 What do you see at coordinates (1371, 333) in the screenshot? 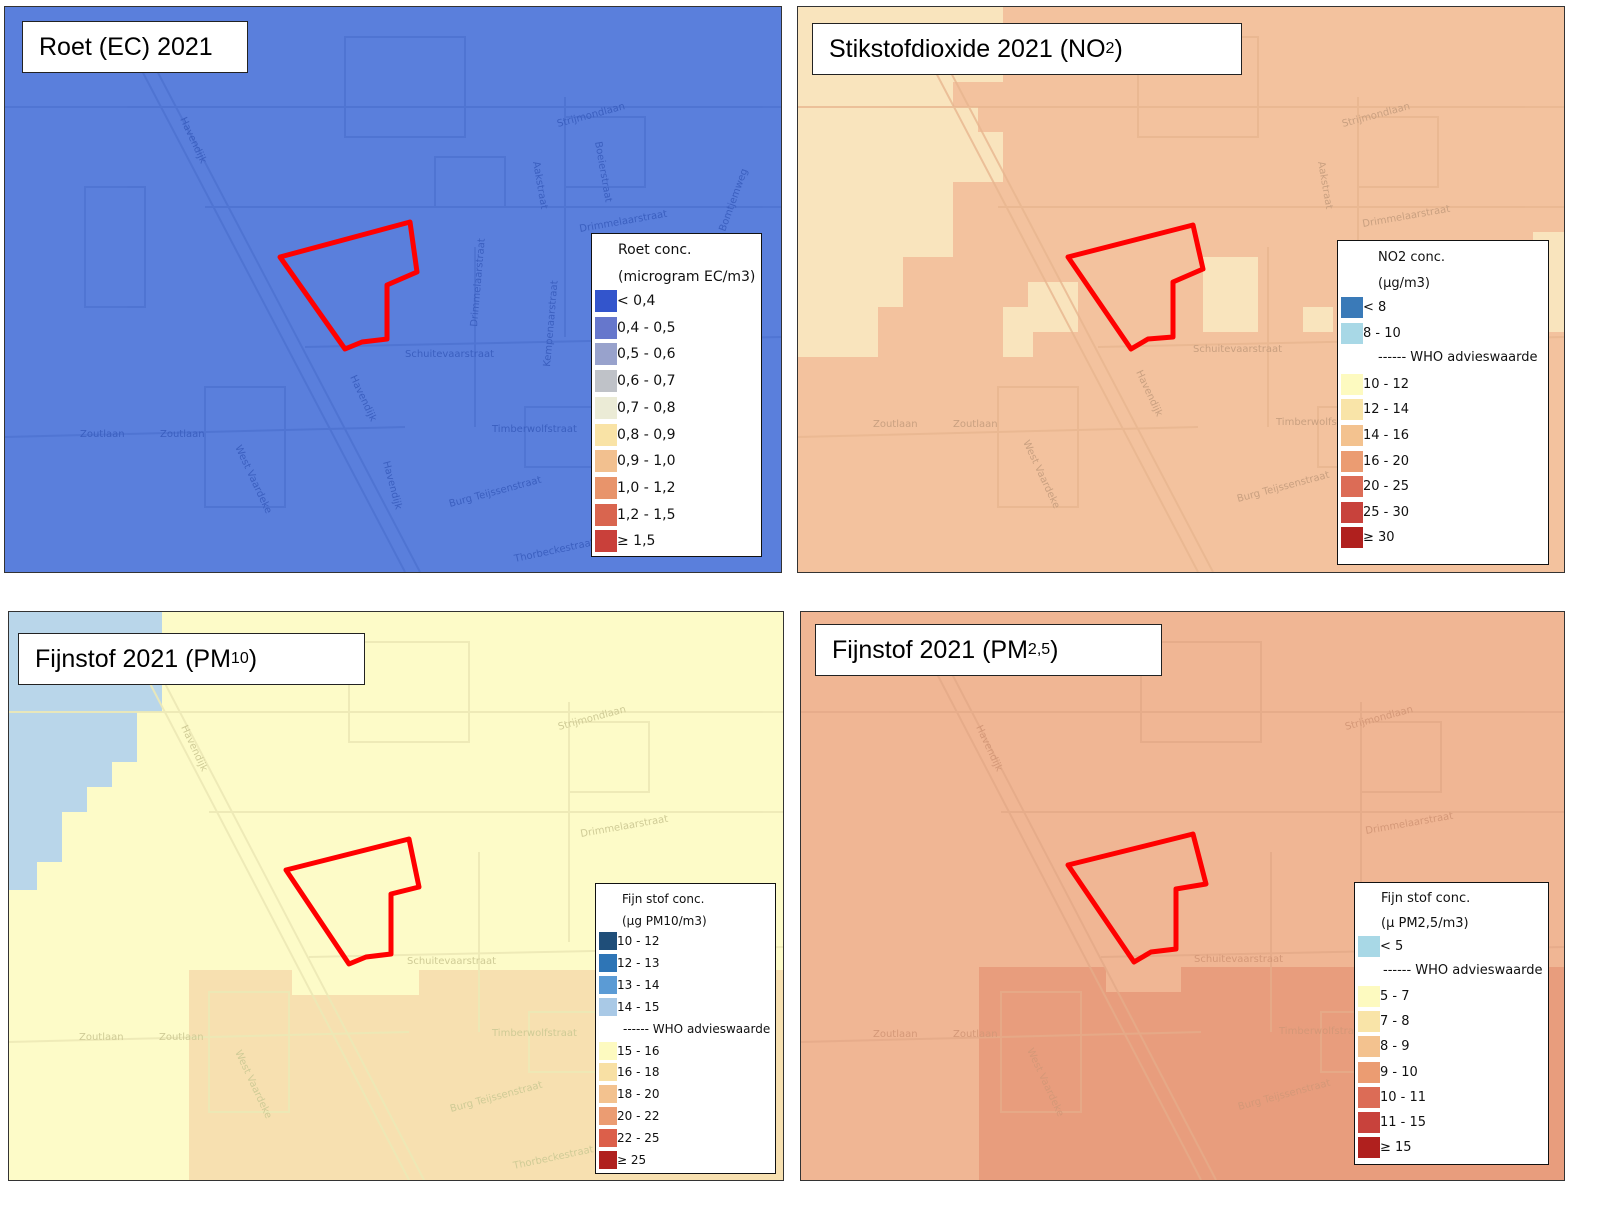
I see `legend-entry: 8 - 10` at bounding box center [1371, 333].